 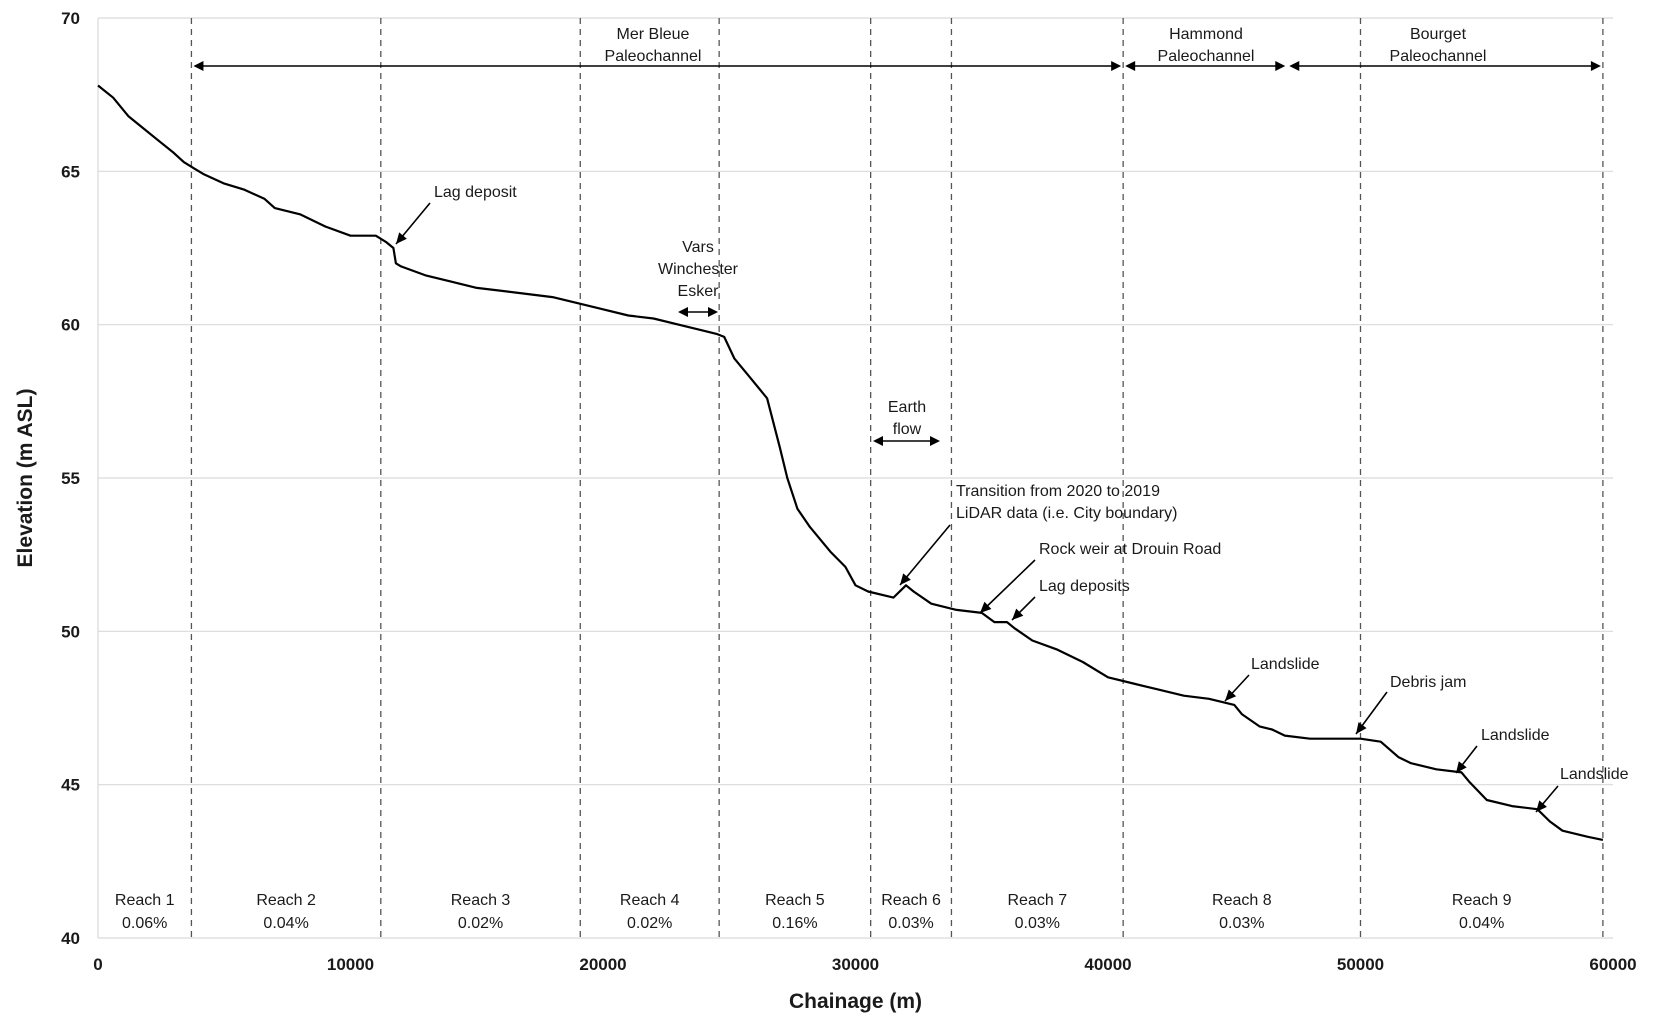 I want to click on annotation: Lag deposits, so click(x=1070, y=599).